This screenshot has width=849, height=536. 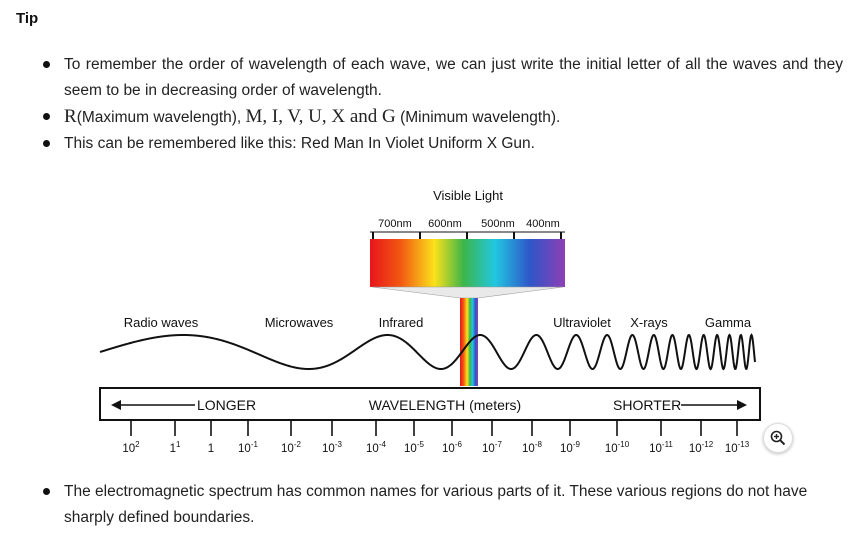 I want to click on visible-light-label: Visible Light, so click(x=468, y=195).